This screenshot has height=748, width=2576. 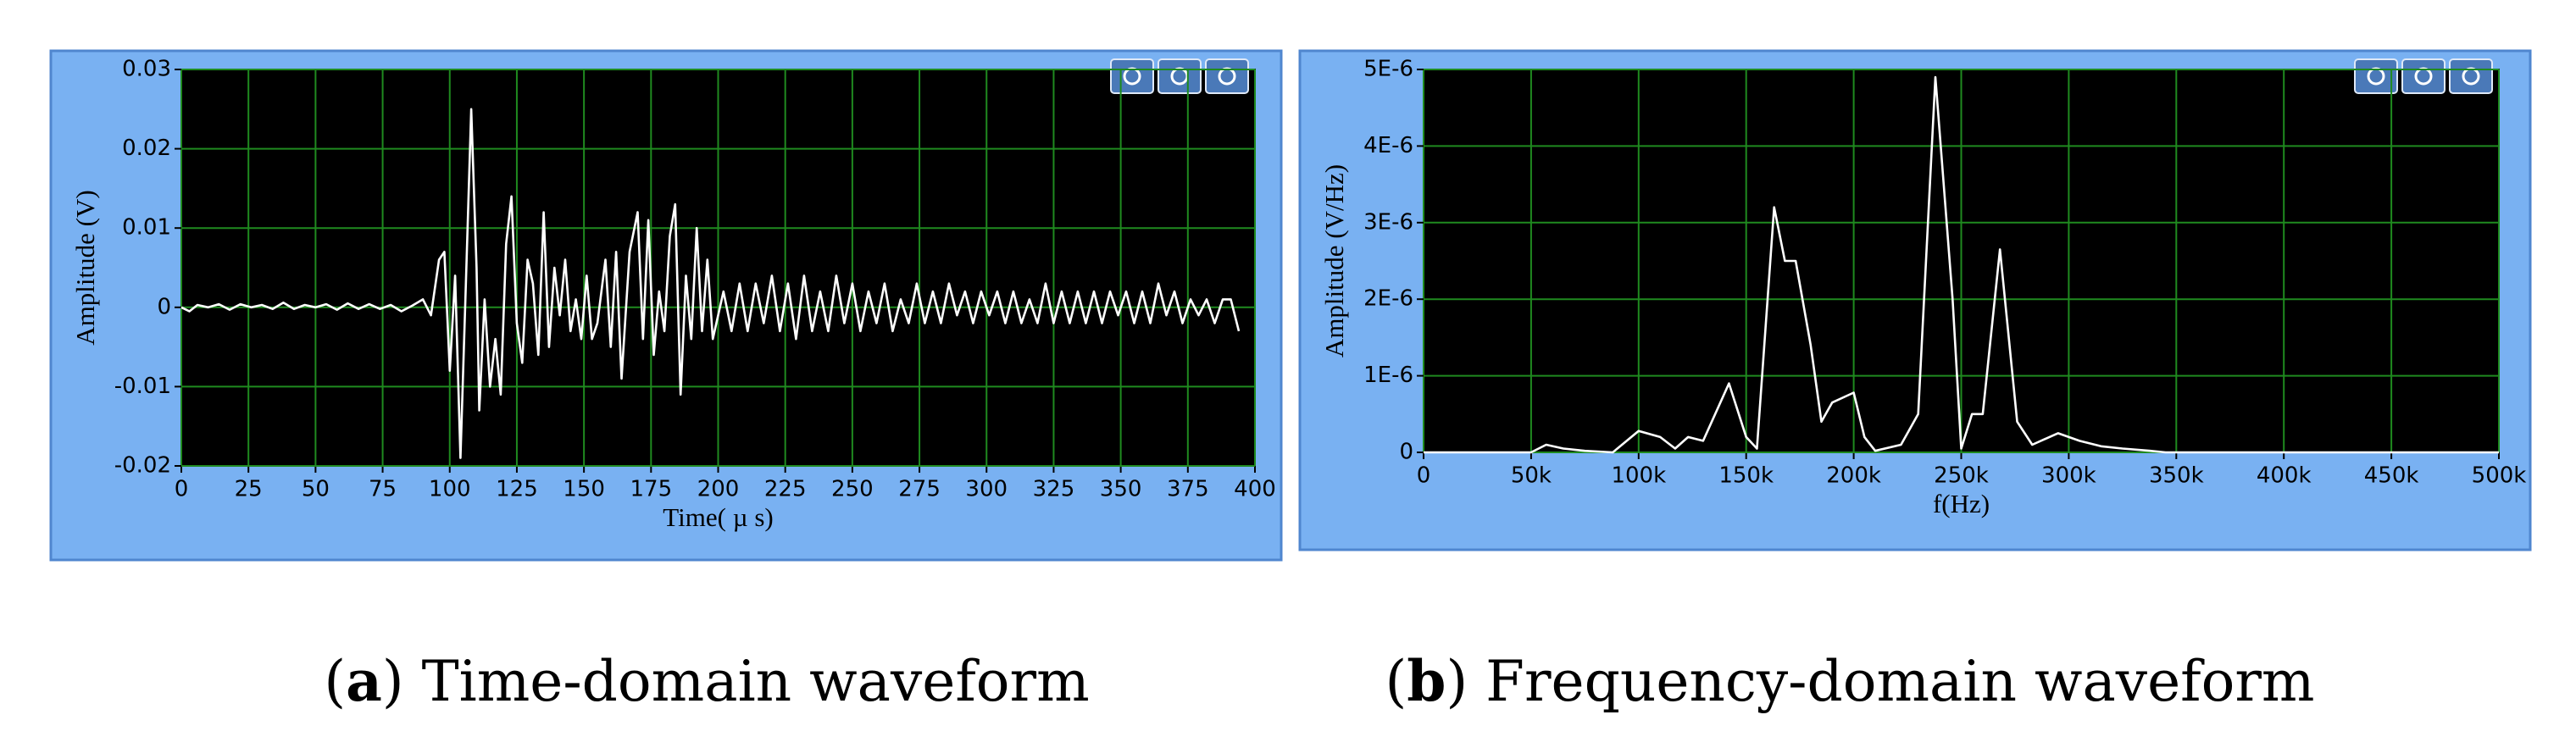 What do you see at coordinates (364, 681) in the screenshot?
I see `caption-part: a` at bounding box center [364, 681].